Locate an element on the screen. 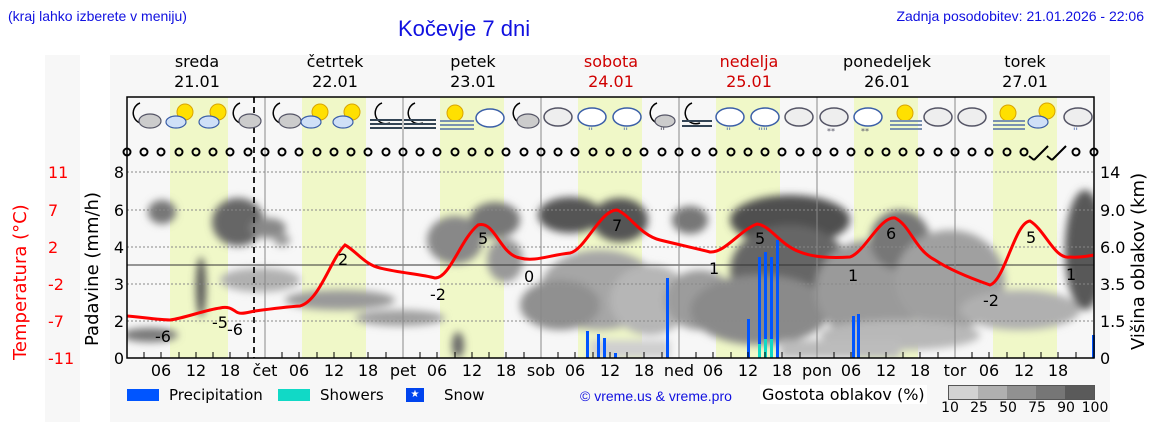  precipitation-axis-label: Padavine (mm/h) is located at coordinates (92, 269).